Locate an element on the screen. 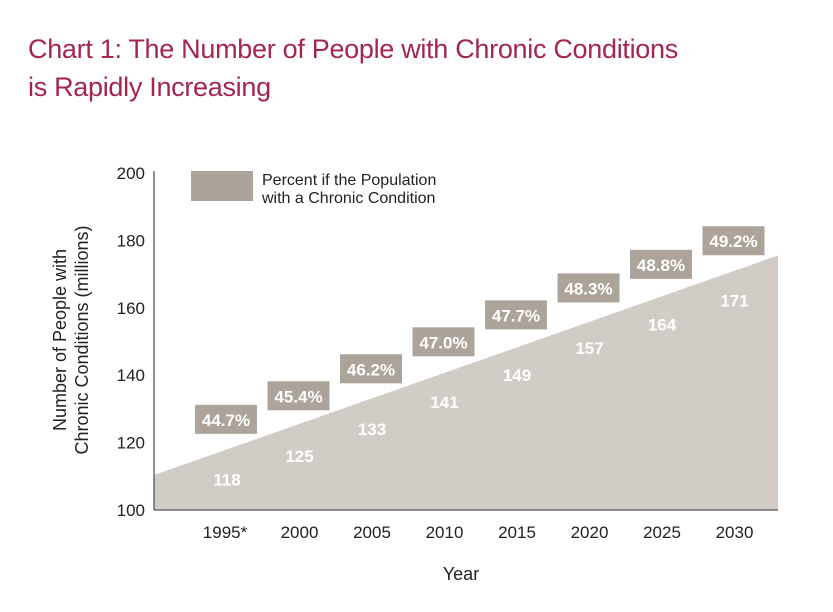 The height and width of the screenshot is (612, 833). x-tick-label: 2000 is located at coordinates (300, 532).